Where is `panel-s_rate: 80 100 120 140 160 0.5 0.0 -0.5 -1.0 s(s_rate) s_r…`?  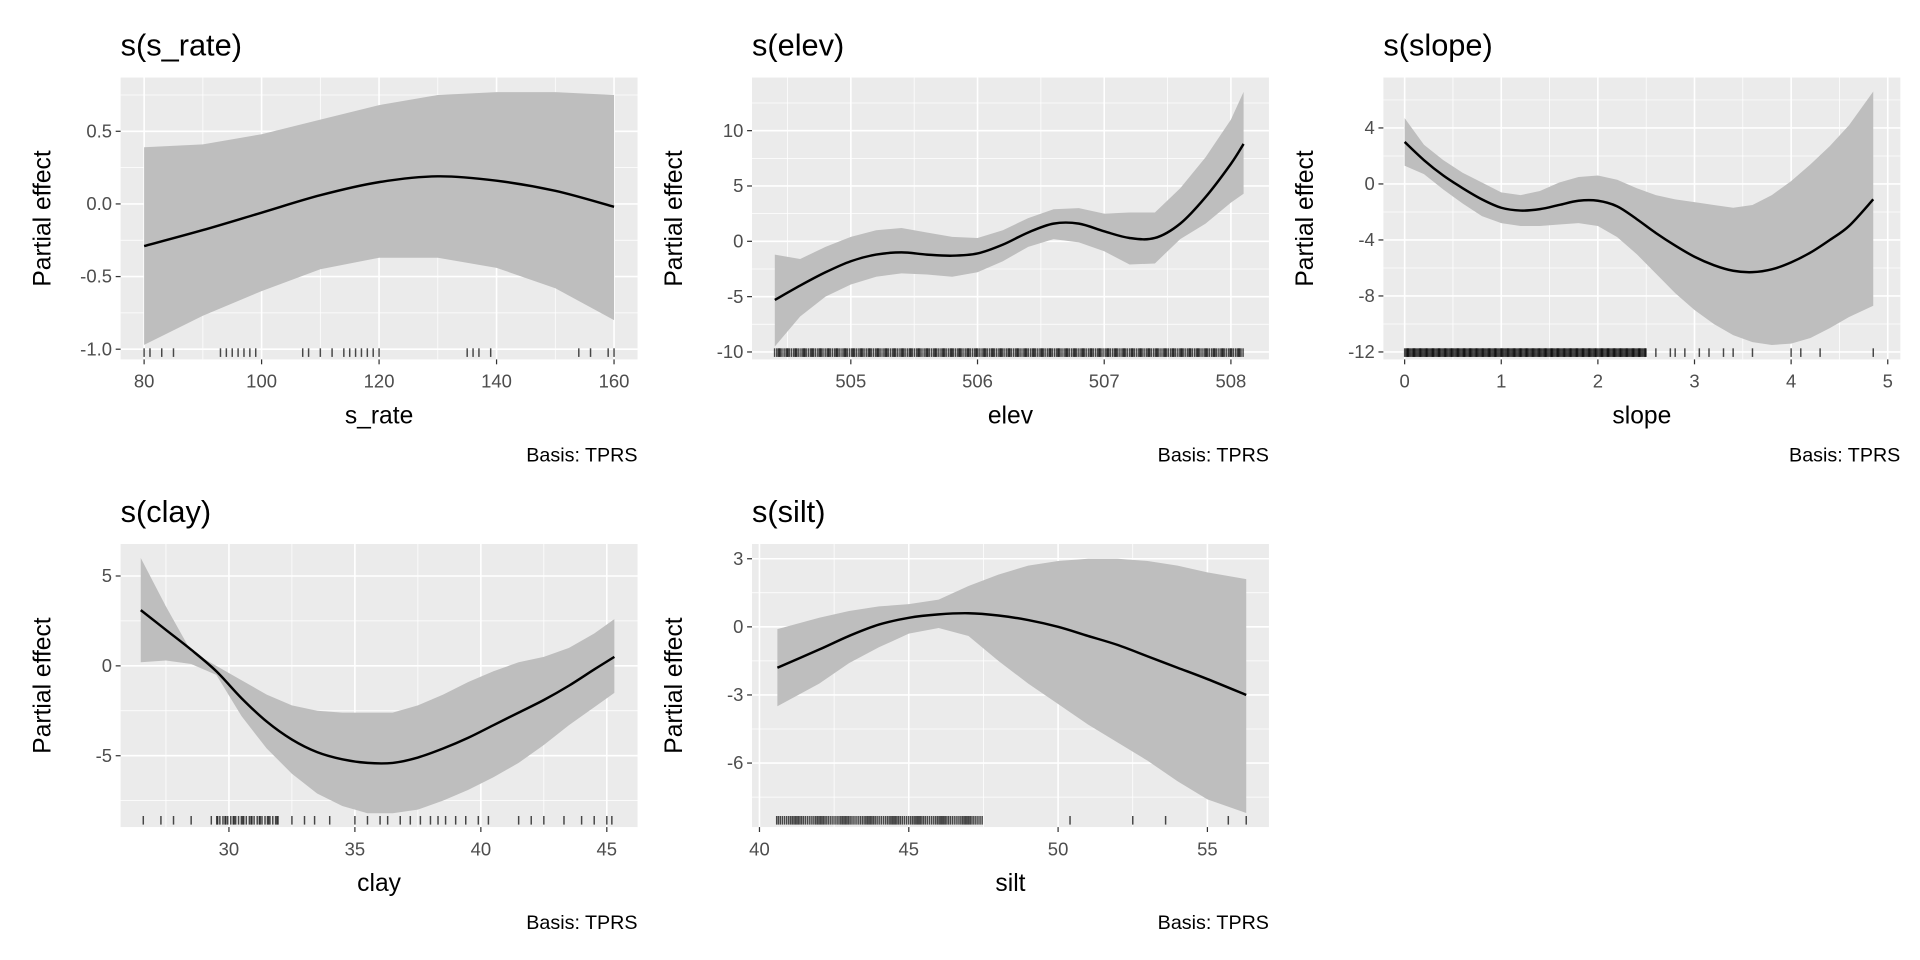 panel-s_rate: 80 100 120 140 160 0.5 0.0 -0.5 -1.0 s(s_rate) s_r… is located at coordinates (333, 247).